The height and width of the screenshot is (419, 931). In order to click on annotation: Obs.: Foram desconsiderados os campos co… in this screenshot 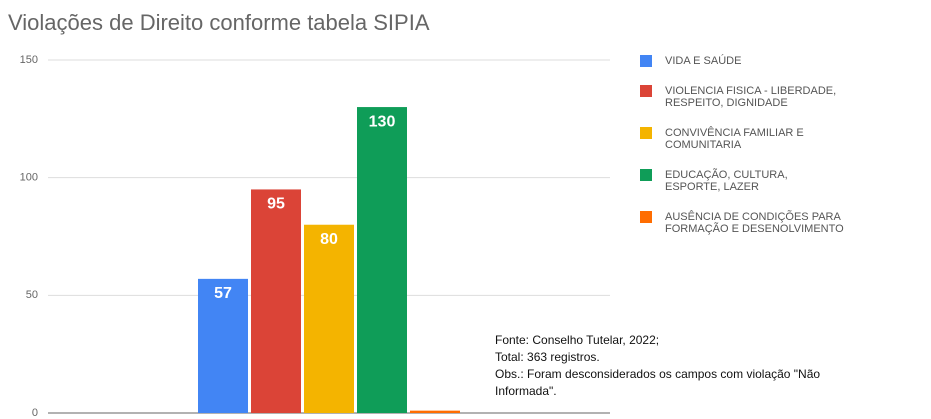, I will do `click(658, 374)`.